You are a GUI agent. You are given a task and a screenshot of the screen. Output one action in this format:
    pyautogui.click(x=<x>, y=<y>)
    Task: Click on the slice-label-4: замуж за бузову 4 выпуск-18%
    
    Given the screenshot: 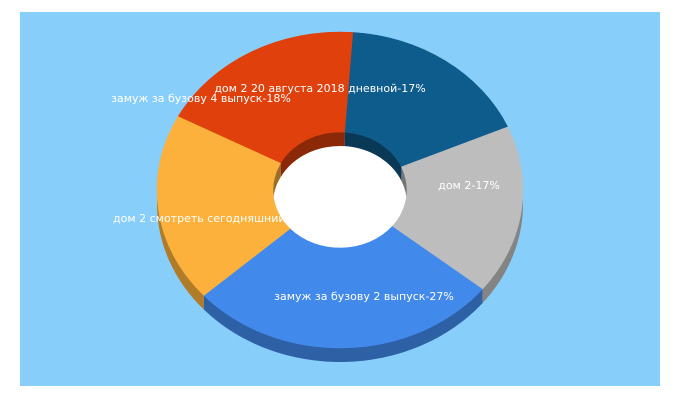 What is the action you would take?
    pyautogui.click(x=201, y=98)
    